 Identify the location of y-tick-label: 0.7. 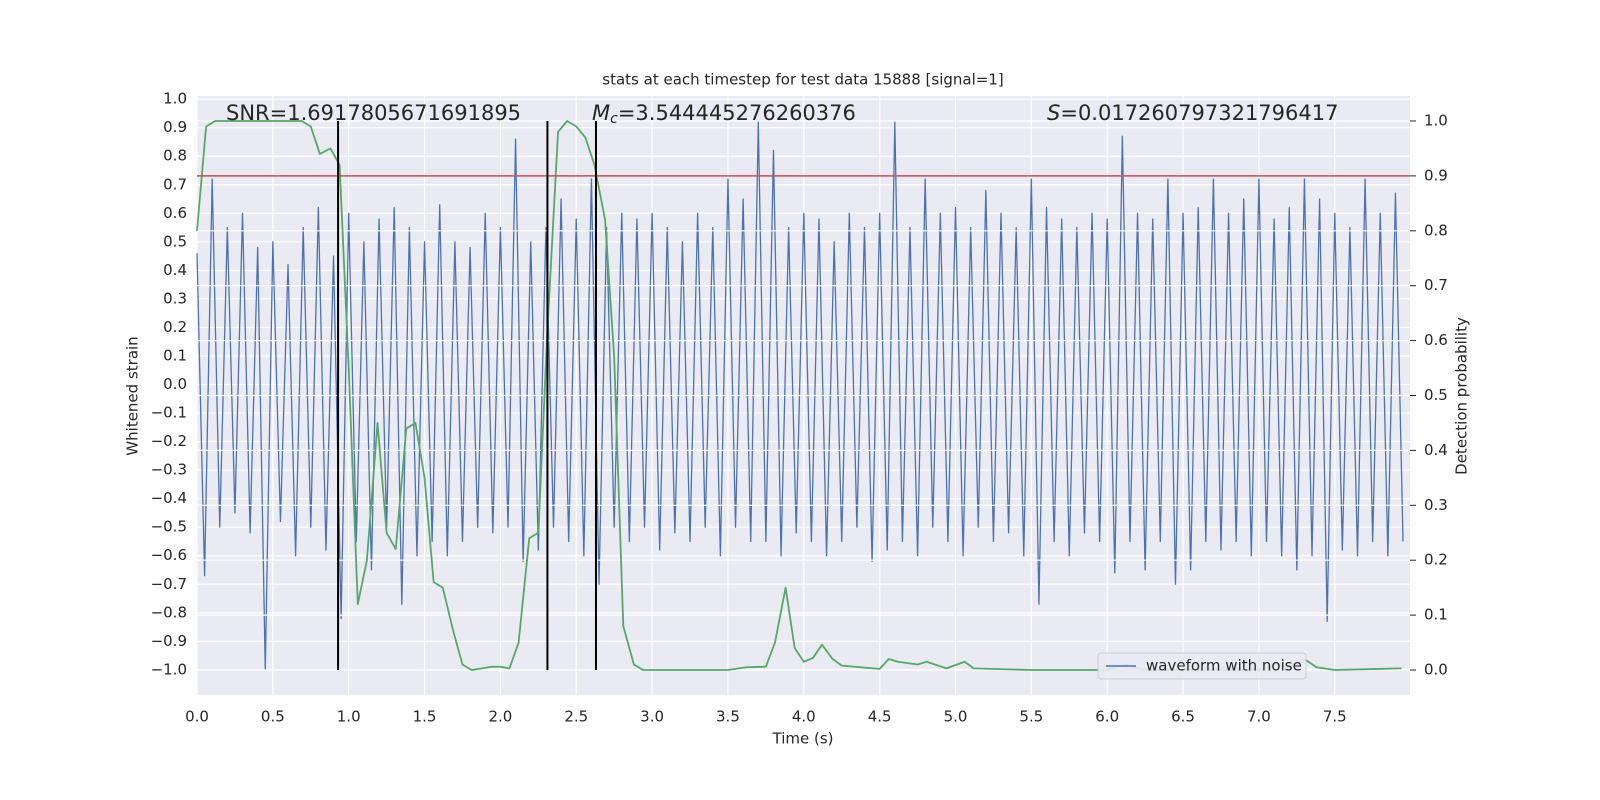
(175, 184).